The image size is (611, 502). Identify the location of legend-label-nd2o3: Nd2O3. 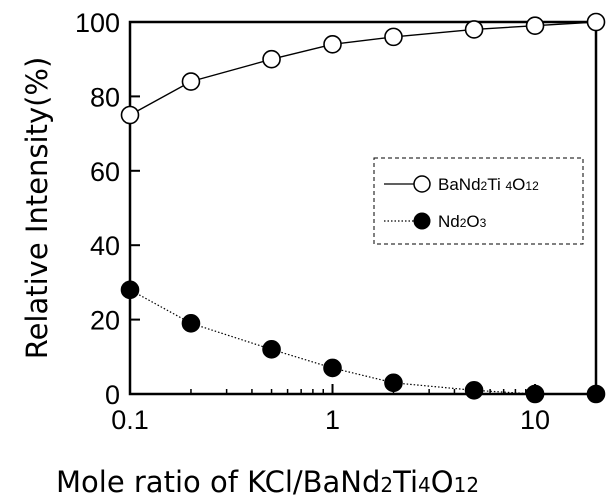
(462, 221).